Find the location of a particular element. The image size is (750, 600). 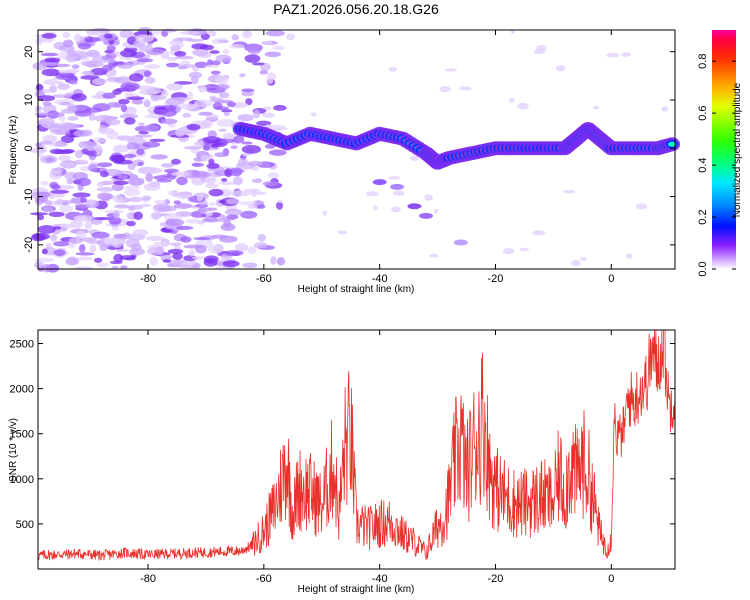

y-tick-label: -20 is located at coordinates (29, 245).